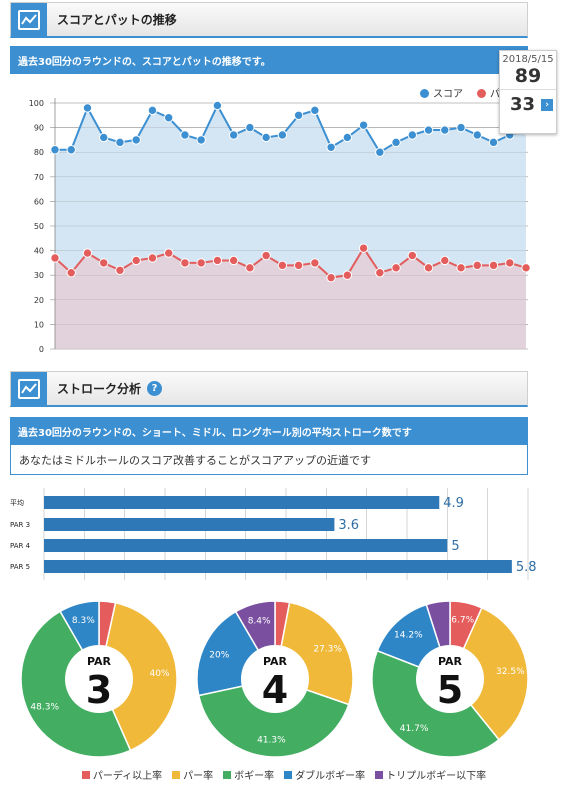 The height and width of the screenshot is (790, 568). What do you see at coordinates (430, 774) in the screenshot?
I see `legend-triple: トリプルボギー以下率` at bounding box center [430, 774].